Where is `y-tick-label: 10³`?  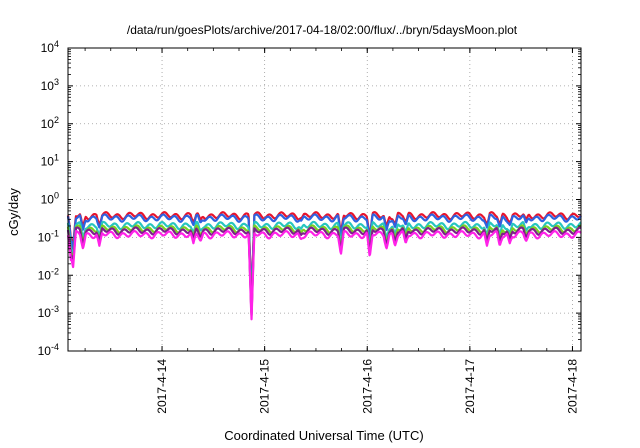 y-tick-label: 10³ is located at coordinates (50, 85).